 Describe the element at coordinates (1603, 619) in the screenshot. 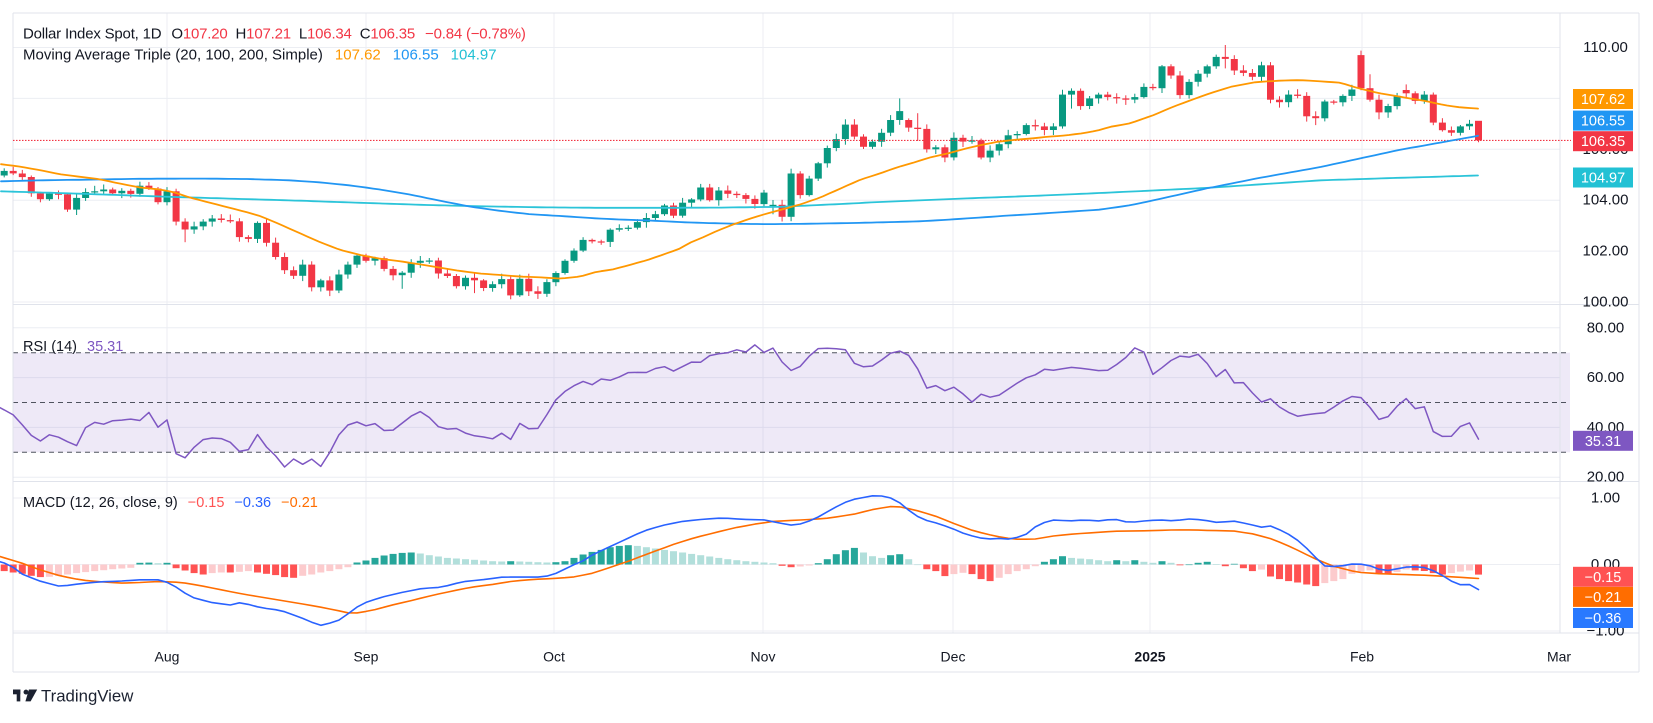

I see `svg-text: −0.36` at that location.